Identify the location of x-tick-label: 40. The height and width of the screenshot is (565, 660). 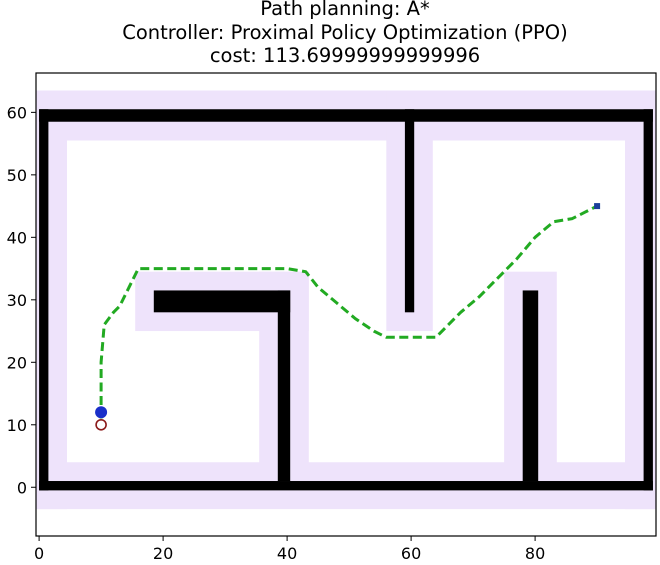
(287, 553).